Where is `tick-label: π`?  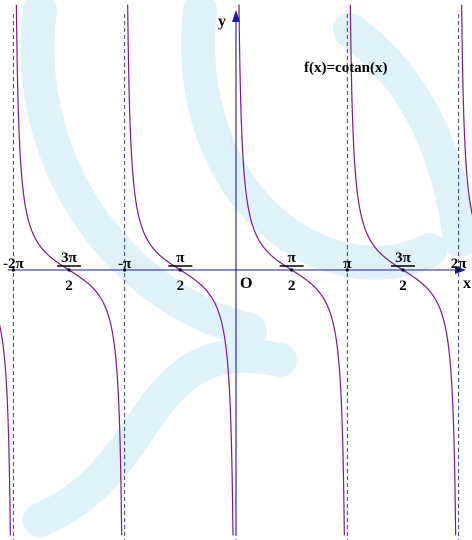
tick-label: π is located at coordinates (347, 264).